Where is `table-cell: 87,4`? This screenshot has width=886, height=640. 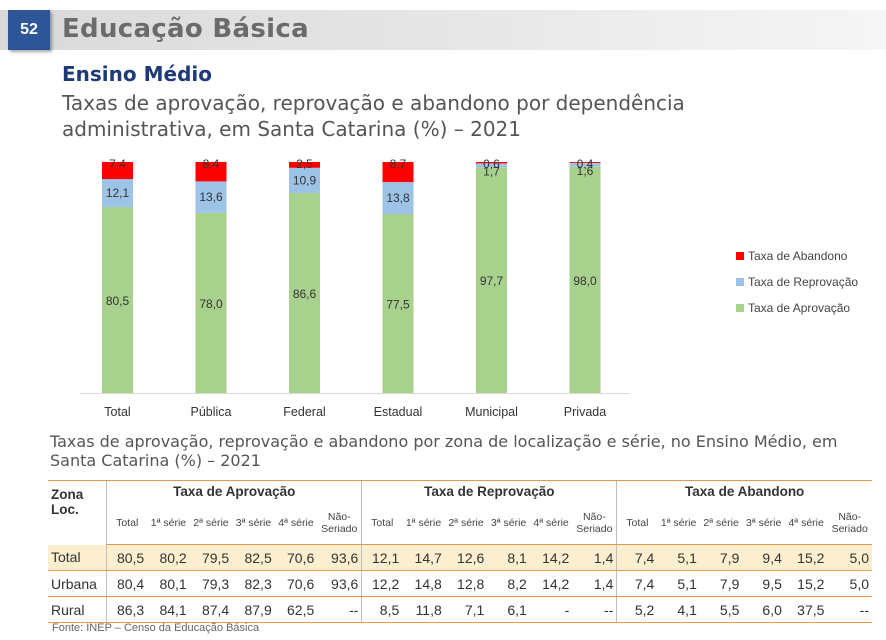
table-cell: 87,4 is located at coordinates (211, 609).